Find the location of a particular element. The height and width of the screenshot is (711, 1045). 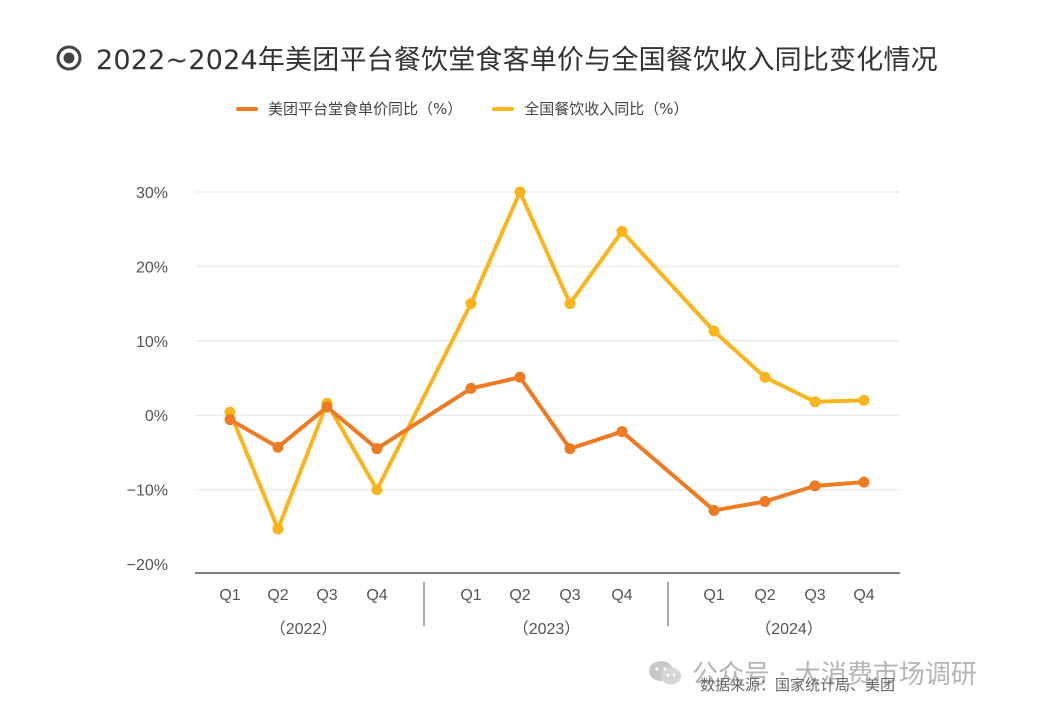

legend-label-series2: 全国餐饮收入同比（%） is located at coordinates (606, 109).